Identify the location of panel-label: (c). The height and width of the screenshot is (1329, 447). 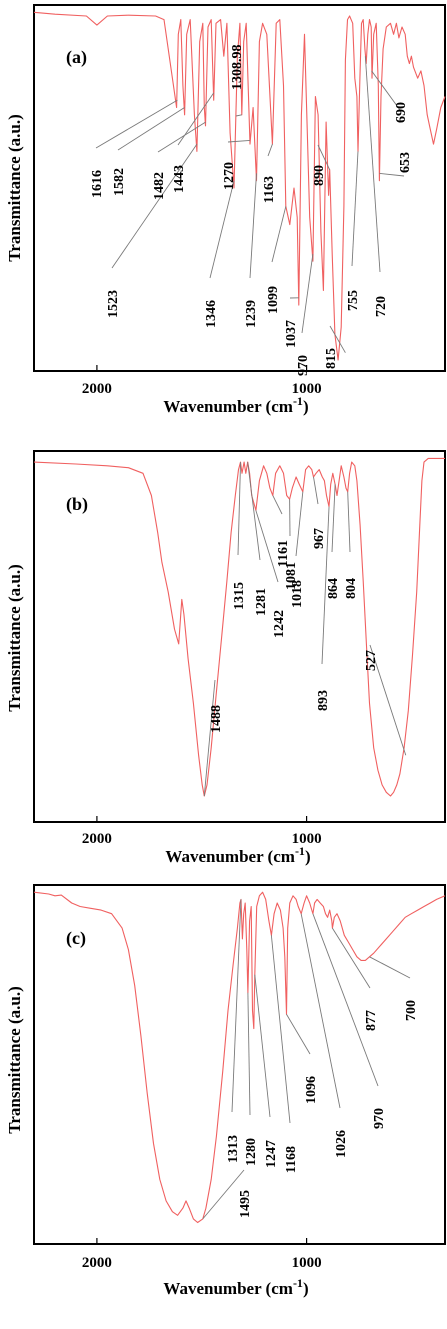
(76, 938).